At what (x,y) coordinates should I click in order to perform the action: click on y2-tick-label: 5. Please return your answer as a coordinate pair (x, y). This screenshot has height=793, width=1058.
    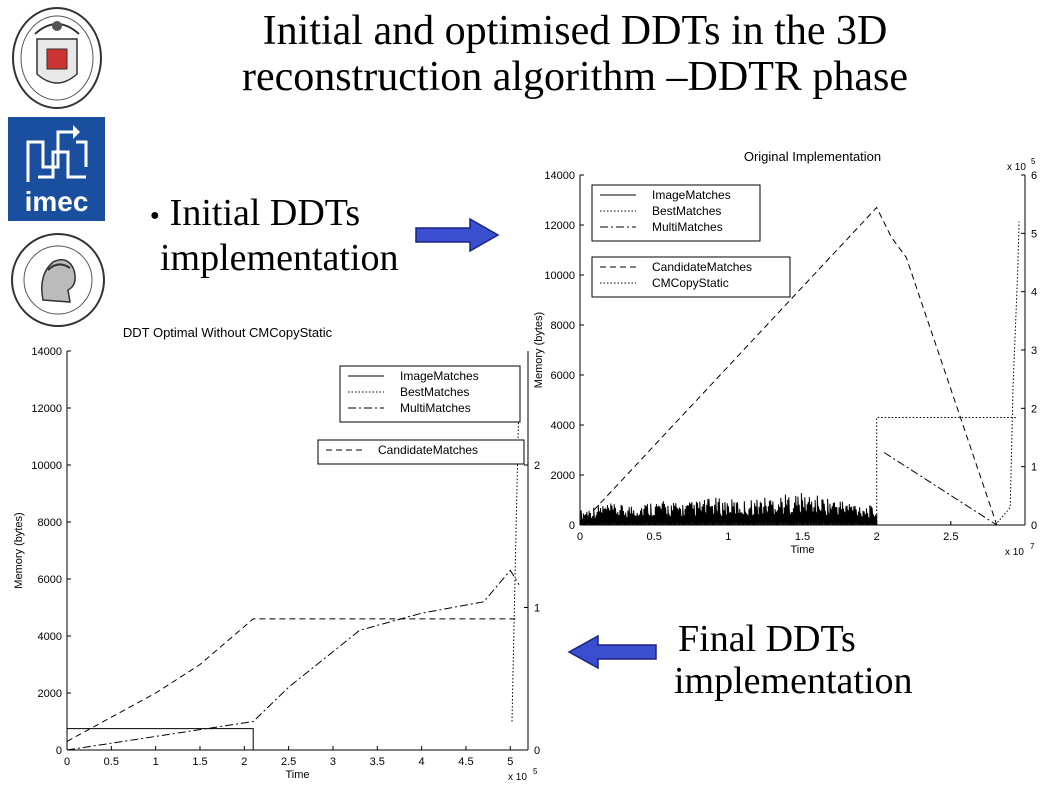
    Looking at the image, I should click on (1034, 234).